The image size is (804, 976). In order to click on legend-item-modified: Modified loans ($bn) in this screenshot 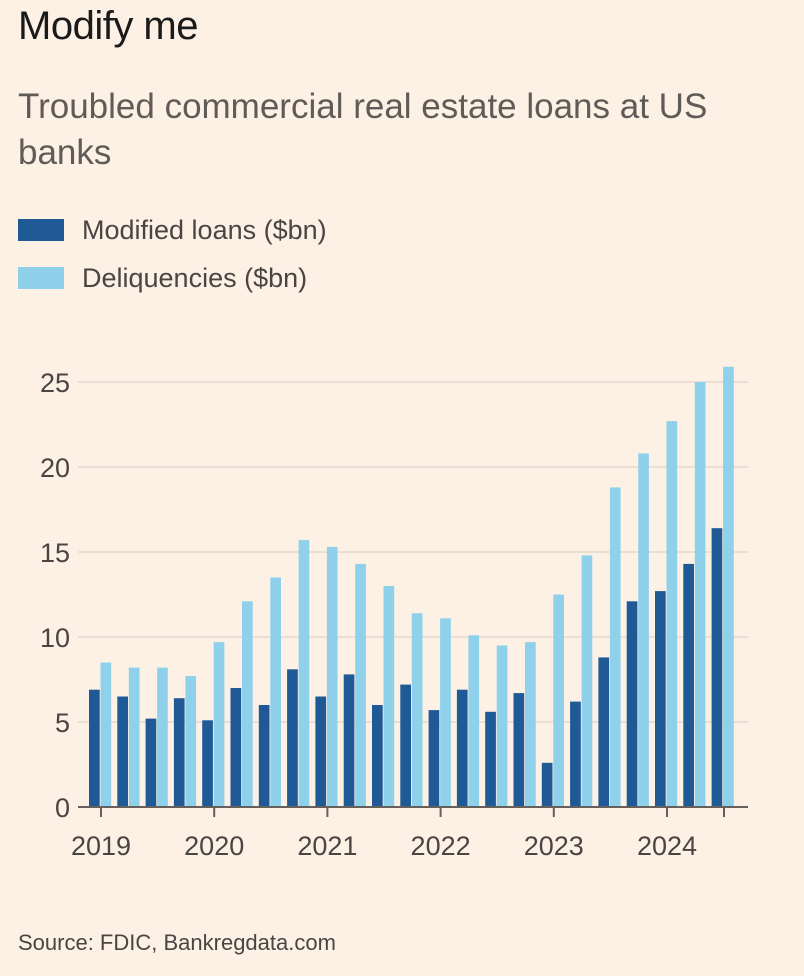, I will do `click(172, 230)`.